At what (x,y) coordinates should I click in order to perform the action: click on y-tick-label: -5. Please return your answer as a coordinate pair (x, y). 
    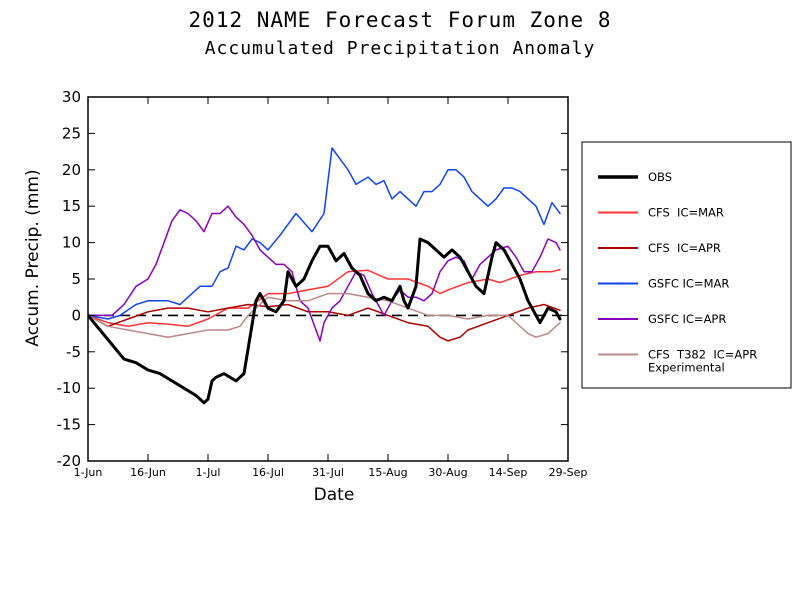
    Looking at the image, I should click on (73, 352).